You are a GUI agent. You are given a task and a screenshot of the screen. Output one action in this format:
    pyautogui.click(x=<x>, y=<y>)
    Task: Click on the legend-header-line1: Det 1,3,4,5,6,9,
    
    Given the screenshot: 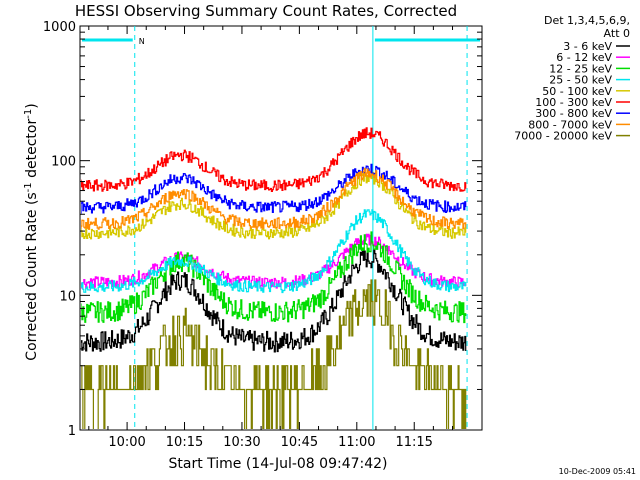 What is the action you would take?
    pyautogui.click(x=587, y=20)
    